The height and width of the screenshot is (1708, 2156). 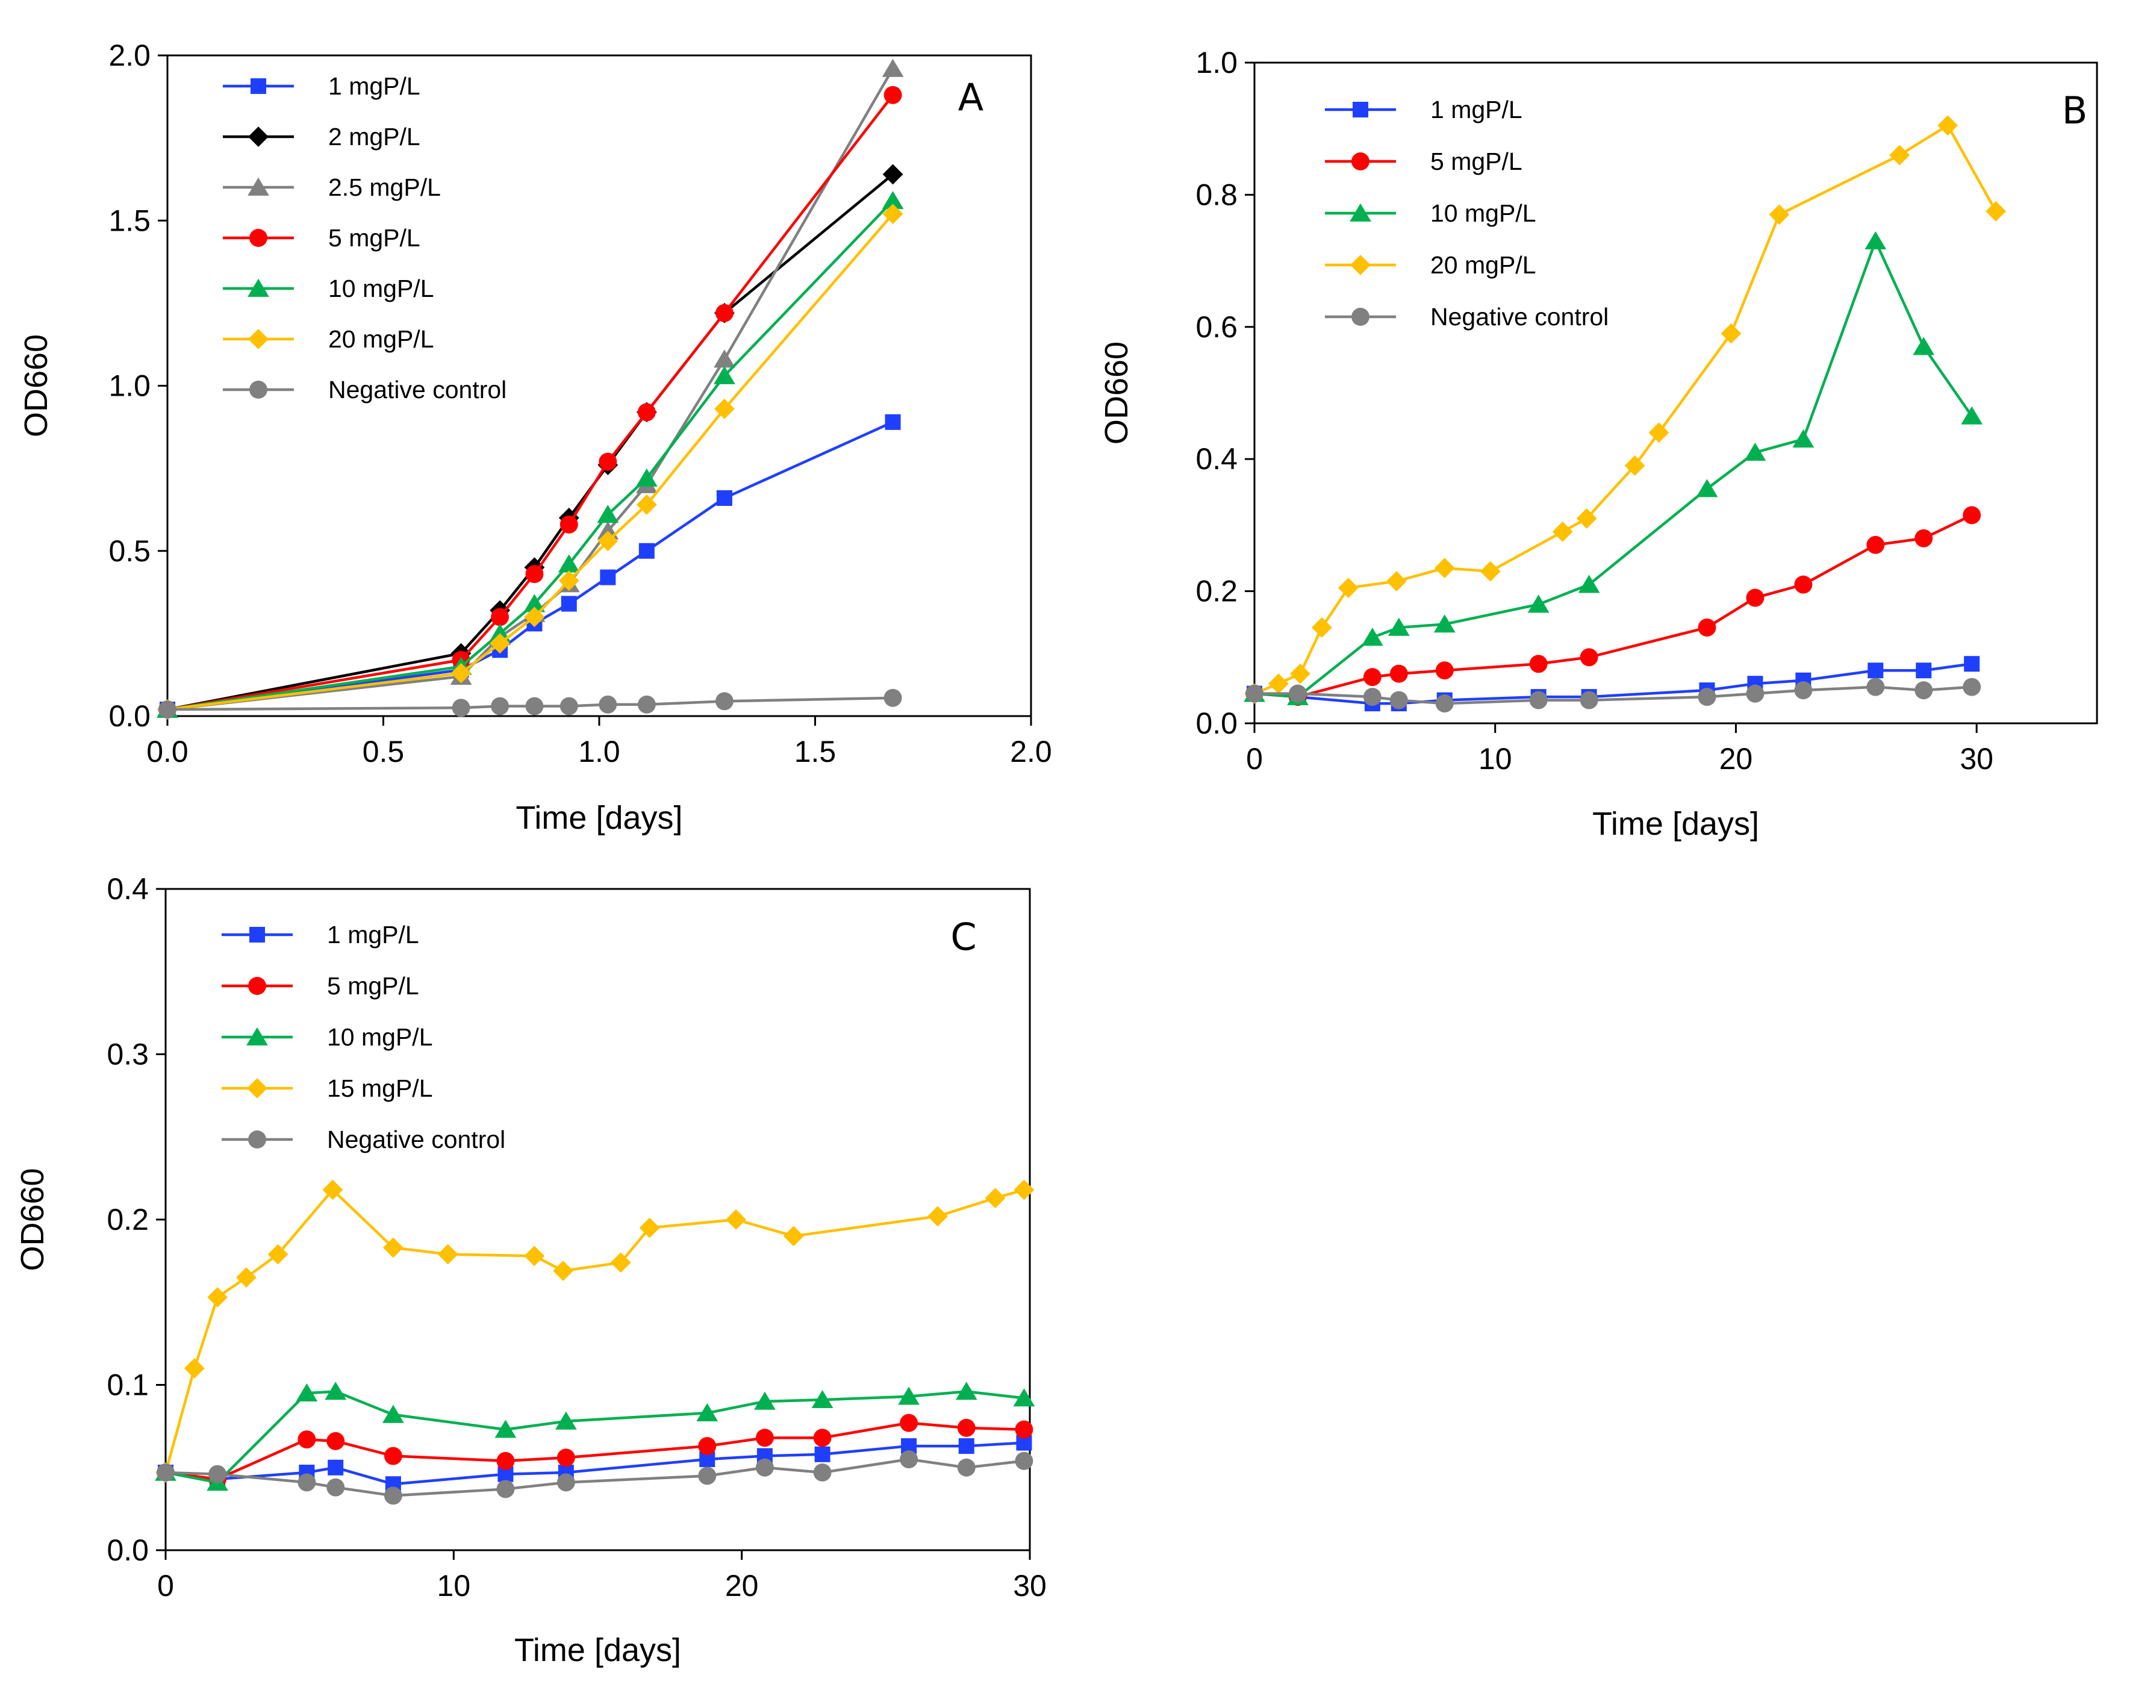 What do you see at coordinates (128, 889) in the screenshot?
I see `y-tick-label: 0.4` at bounding box center [128, 889].